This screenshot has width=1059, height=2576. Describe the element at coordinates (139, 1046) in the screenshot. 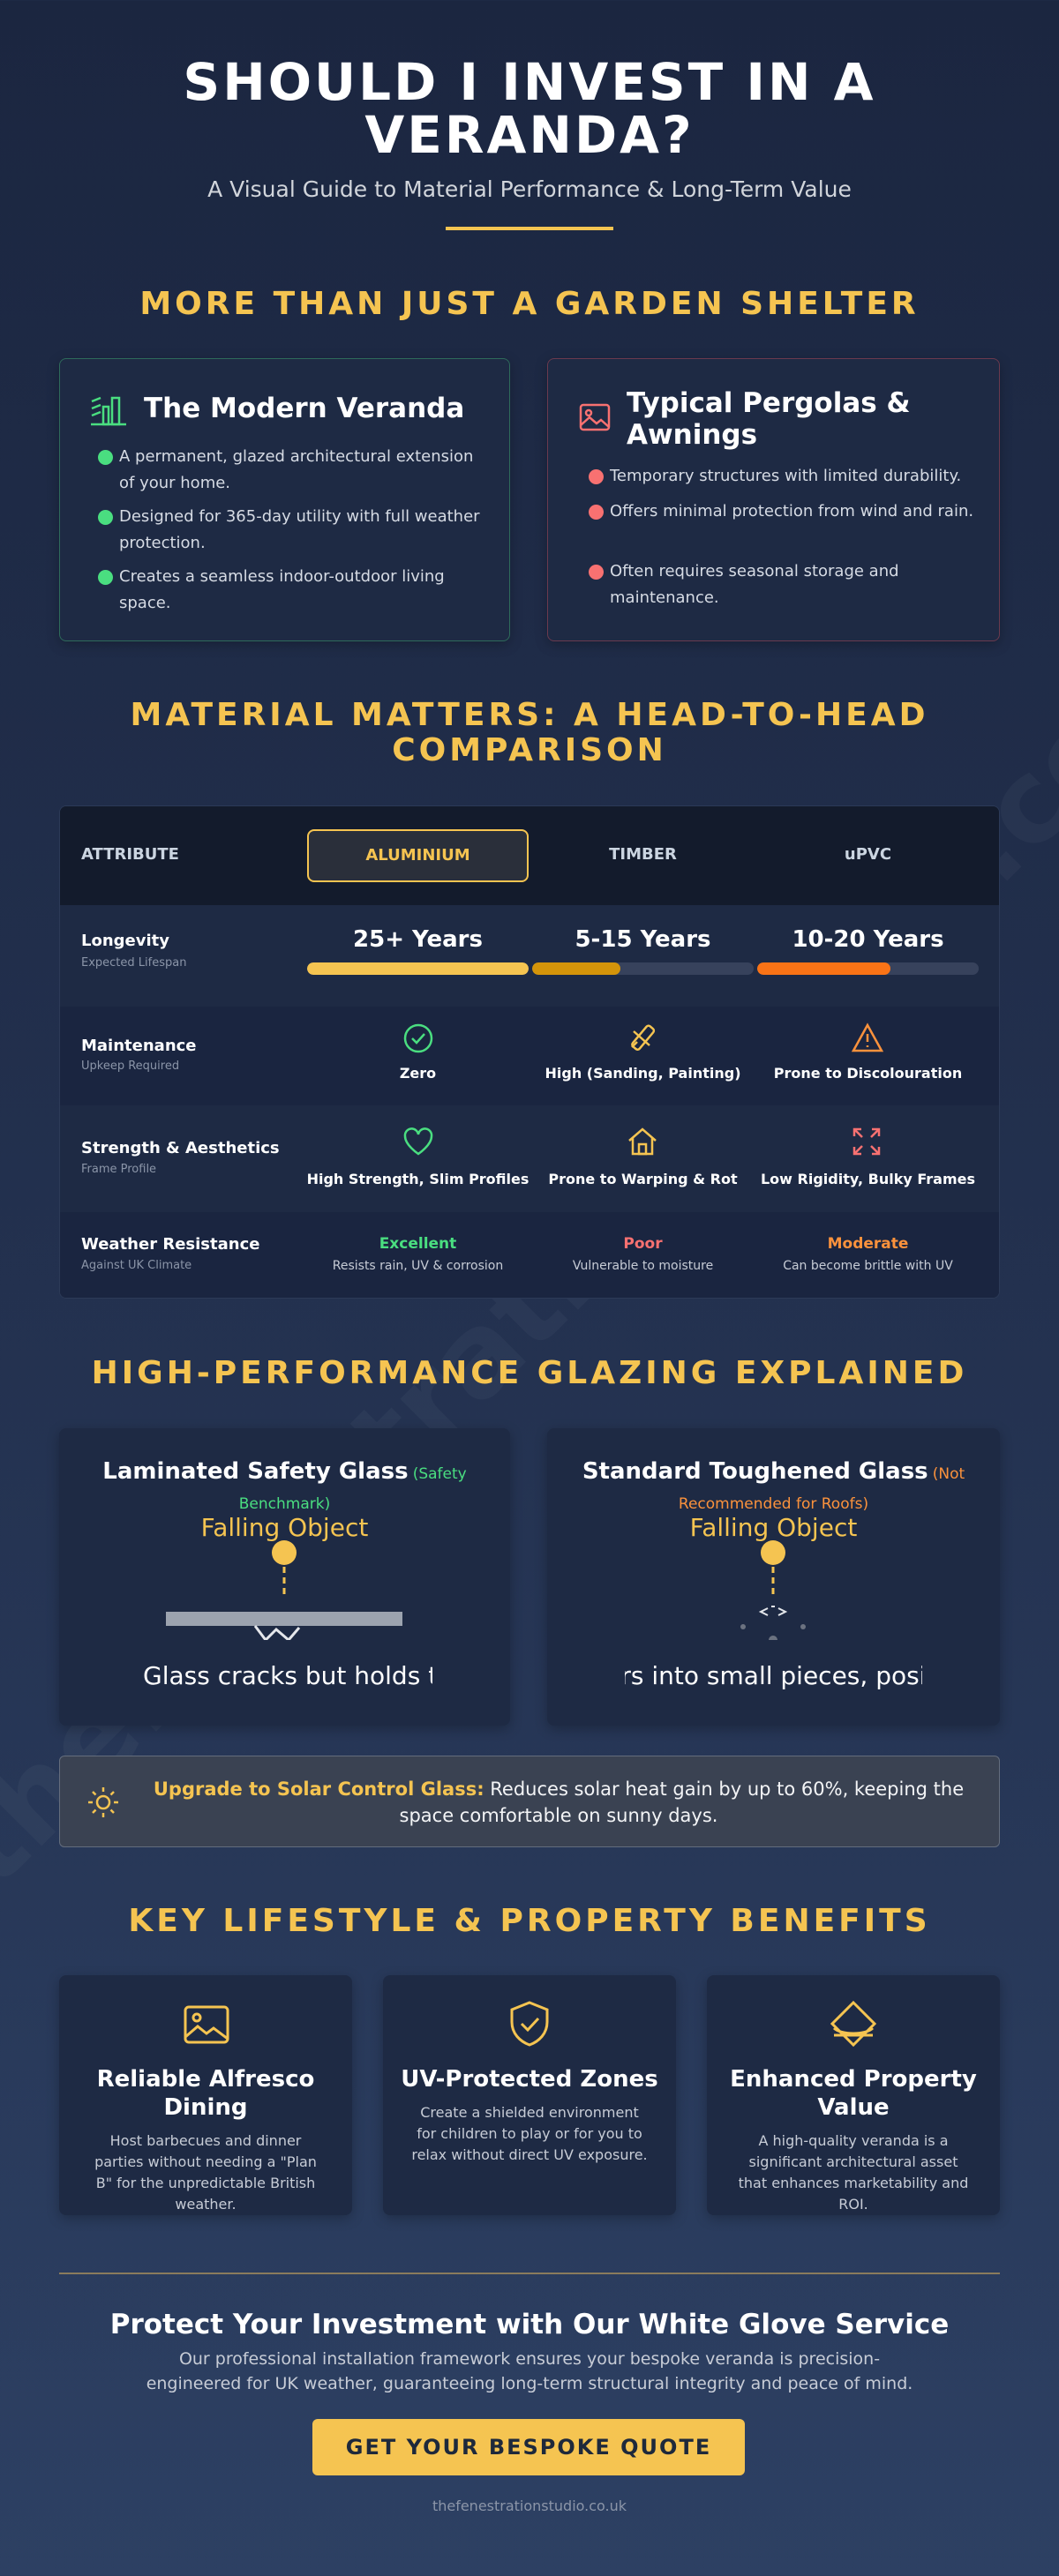

I see `row-label: Maintenance` at that location.